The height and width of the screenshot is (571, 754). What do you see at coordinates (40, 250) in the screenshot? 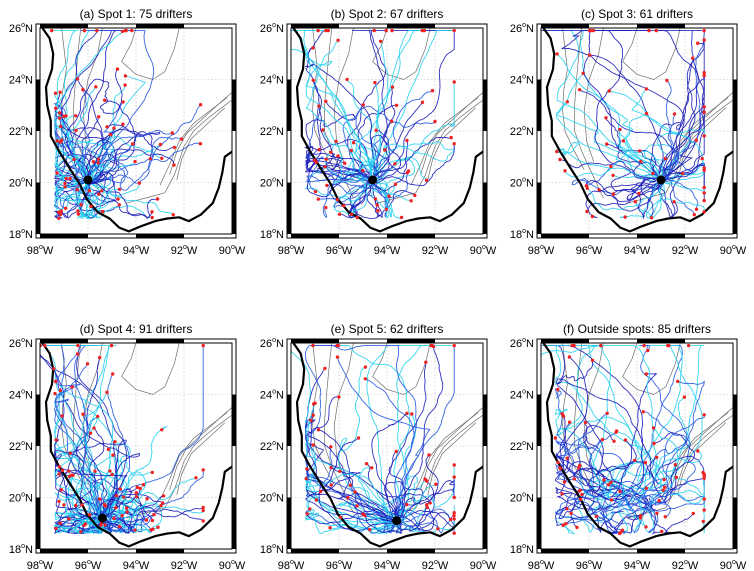
I see `x-tick-label: 98oW` at bounding box center [40, 250].